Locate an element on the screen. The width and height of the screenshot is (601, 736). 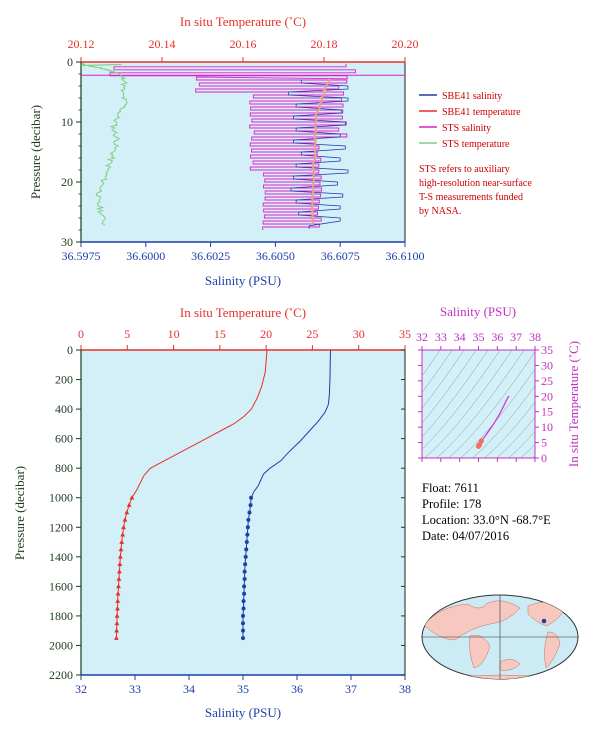
australia-landmass is located at coordinates (510, 665).